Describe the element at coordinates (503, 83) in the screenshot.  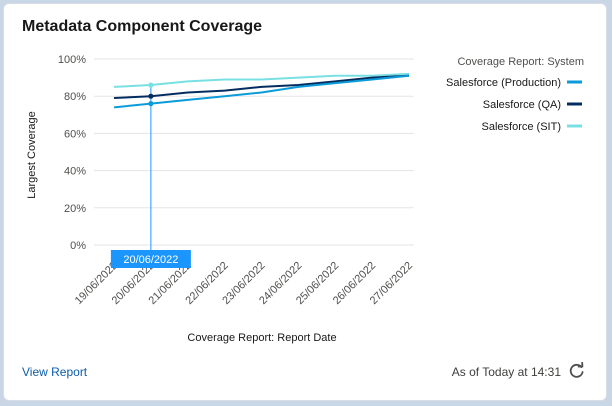
I see `legend-item-label: Salesforce (Production)` at that location.